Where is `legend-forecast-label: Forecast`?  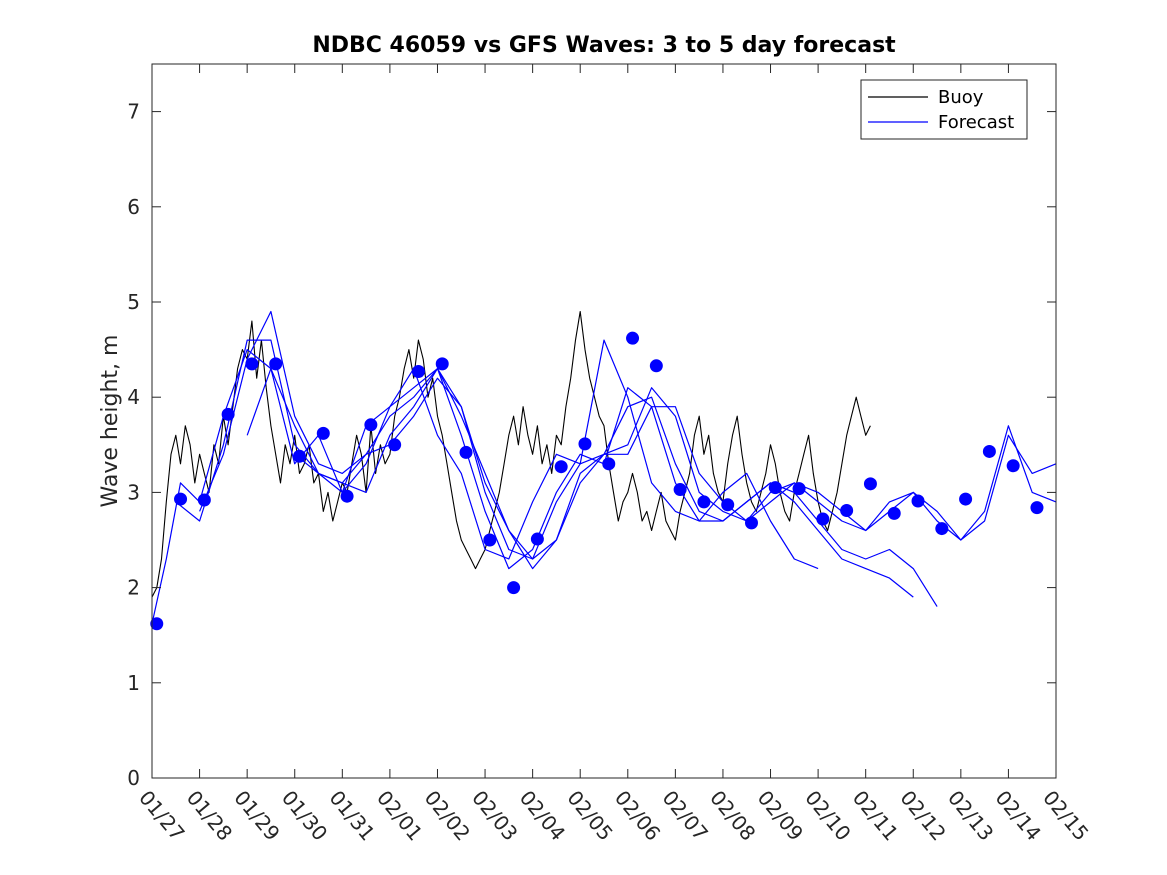
legend-forecast-label: Forecast is located at coordinates (976, 122).